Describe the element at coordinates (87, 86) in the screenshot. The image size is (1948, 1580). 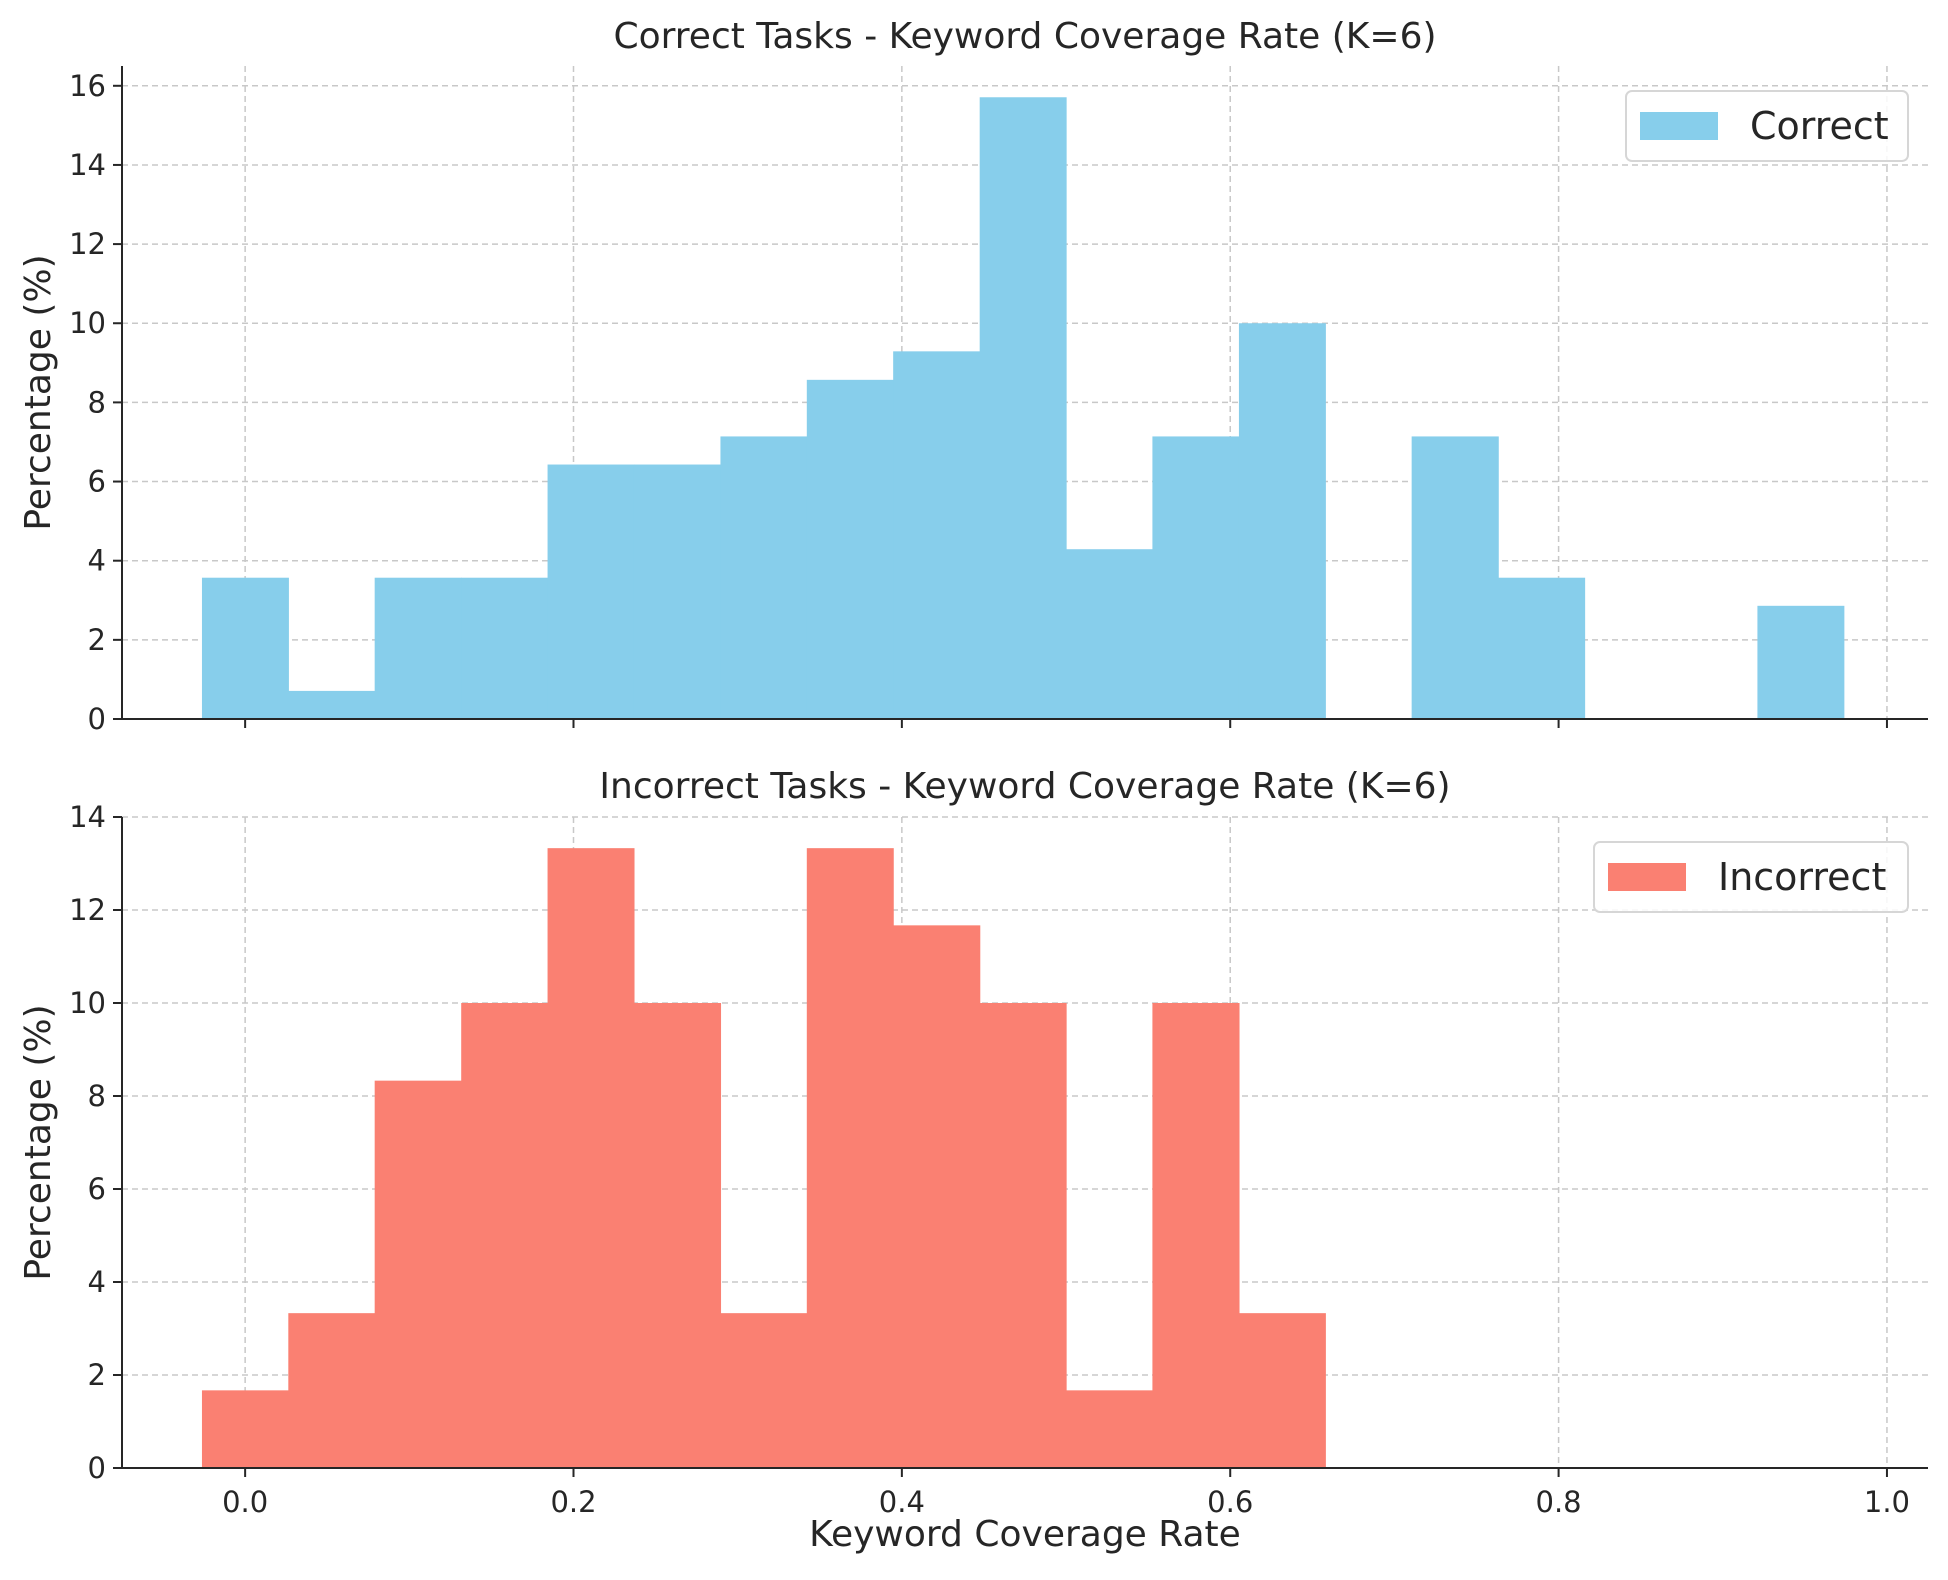
I see `y-tick-label: 16` at that location.